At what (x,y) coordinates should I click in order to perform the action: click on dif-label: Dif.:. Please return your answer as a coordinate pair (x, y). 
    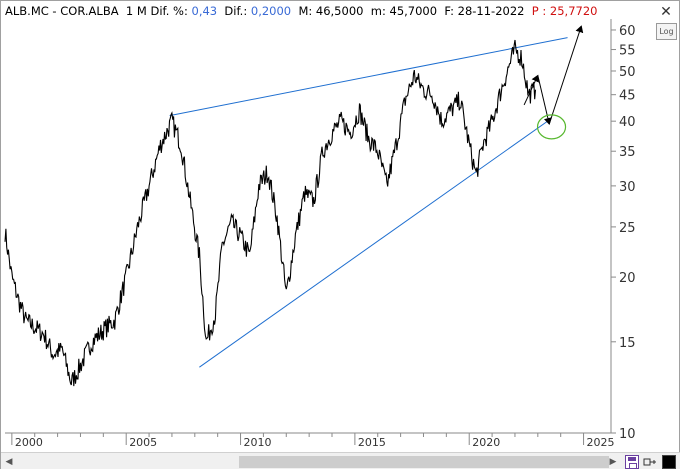
    Looking at the image, I should click on (236, 11).